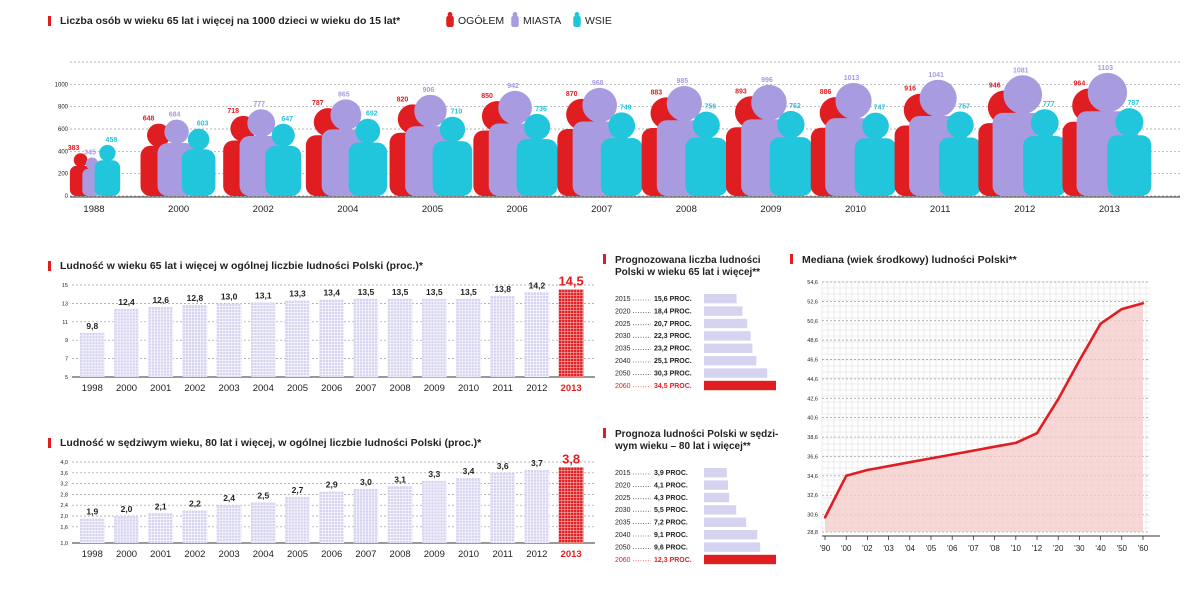 The image size is (1200, 589). What do you see at coordinates (940, 209) in the screenshot?
I see `x-tick-label: 2011` at bounding box center [940, 209].